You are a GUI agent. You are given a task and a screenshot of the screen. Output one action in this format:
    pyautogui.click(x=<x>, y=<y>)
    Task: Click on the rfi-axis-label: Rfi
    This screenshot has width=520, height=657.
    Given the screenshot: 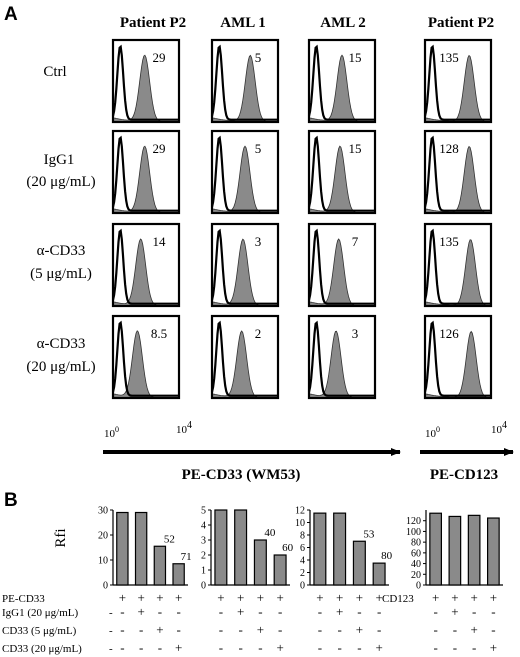 What is the action you would take?
    pyautogui.click(x=61, y=537)
    